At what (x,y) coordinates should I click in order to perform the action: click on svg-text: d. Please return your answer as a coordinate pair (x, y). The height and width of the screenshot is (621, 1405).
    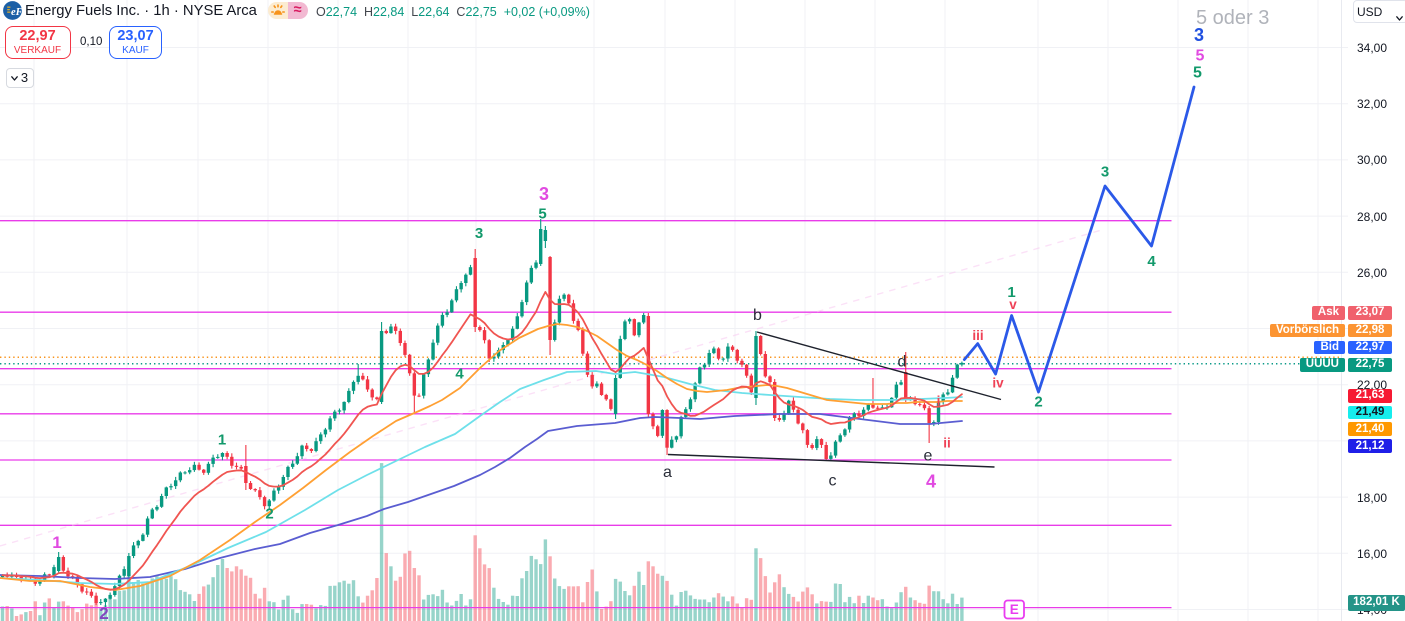
    Looking at the image, I should click on (902, 362).